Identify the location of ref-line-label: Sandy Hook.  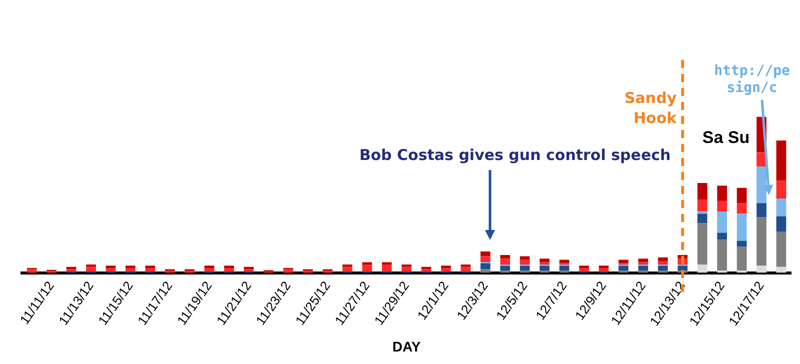
(651, 108).